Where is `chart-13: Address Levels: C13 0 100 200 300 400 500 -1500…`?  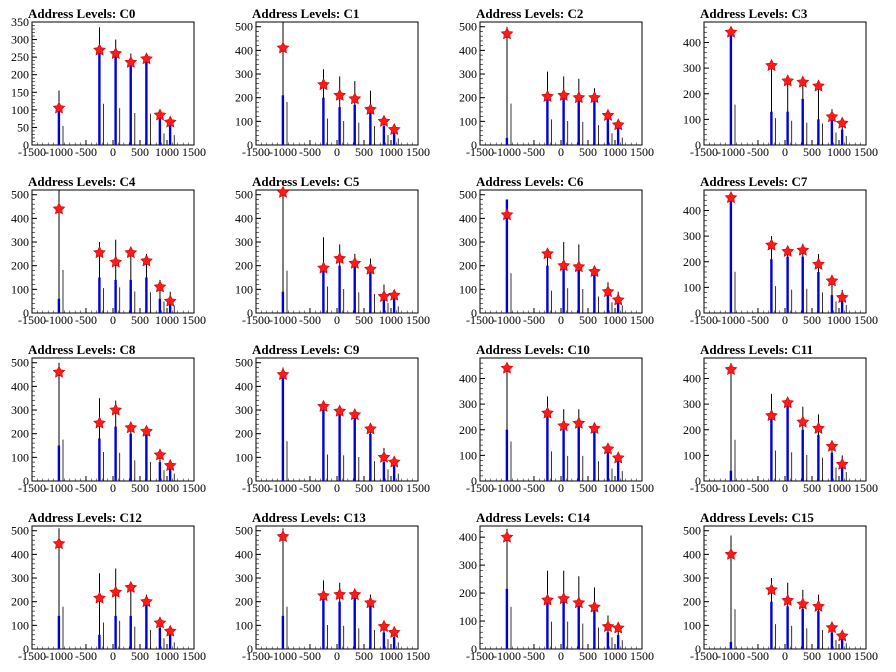
chart-13: Address Levels: C13 0 100 200 300 400 500 -1500… is located at coordinates (332, 586).